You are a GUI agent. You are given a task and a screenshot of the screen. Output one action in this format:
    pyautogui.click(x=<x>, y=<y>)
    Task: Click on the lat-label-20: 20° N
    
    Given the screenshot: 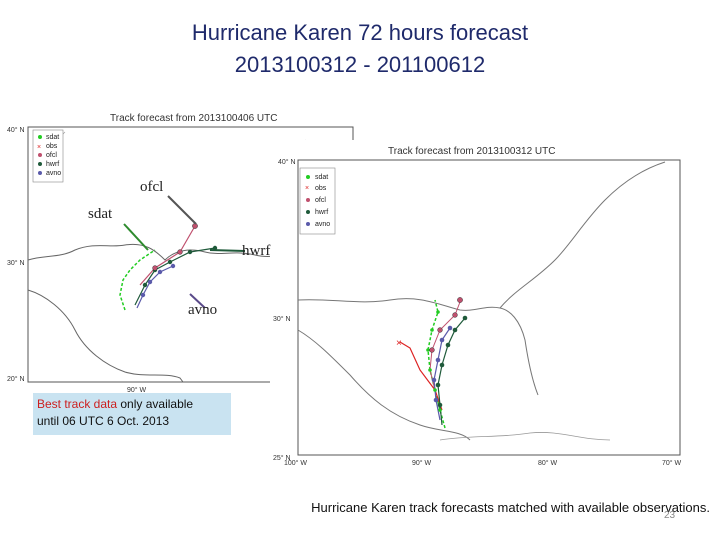 What is the action you would take?
    pyautogui.click(x=16, y=379)
    